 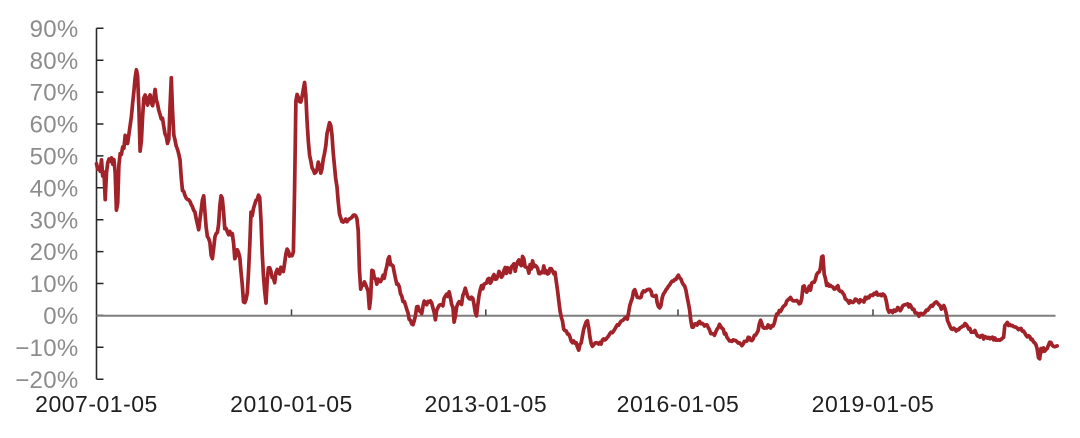 What do you see at coordinates (96, 404) in the screenshot?
I see `svg-text: 2007-01-05` at bounding box center [96, 404].